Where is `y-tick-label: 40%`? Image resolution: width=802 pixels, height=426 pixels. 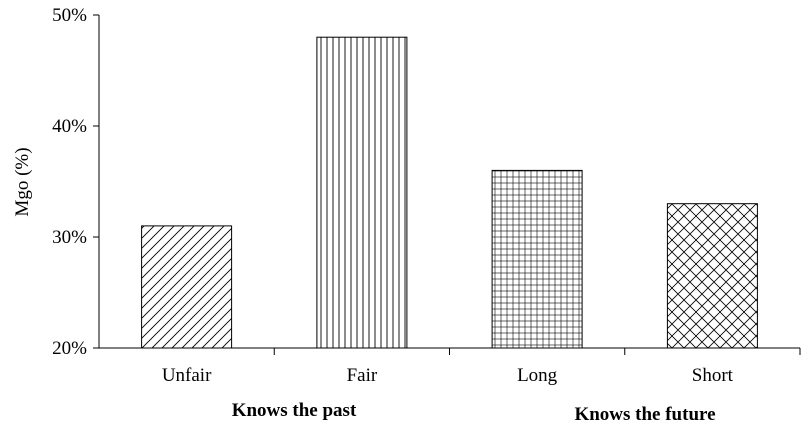 y-tick-label: 40% is located at coordinates (69, 126).